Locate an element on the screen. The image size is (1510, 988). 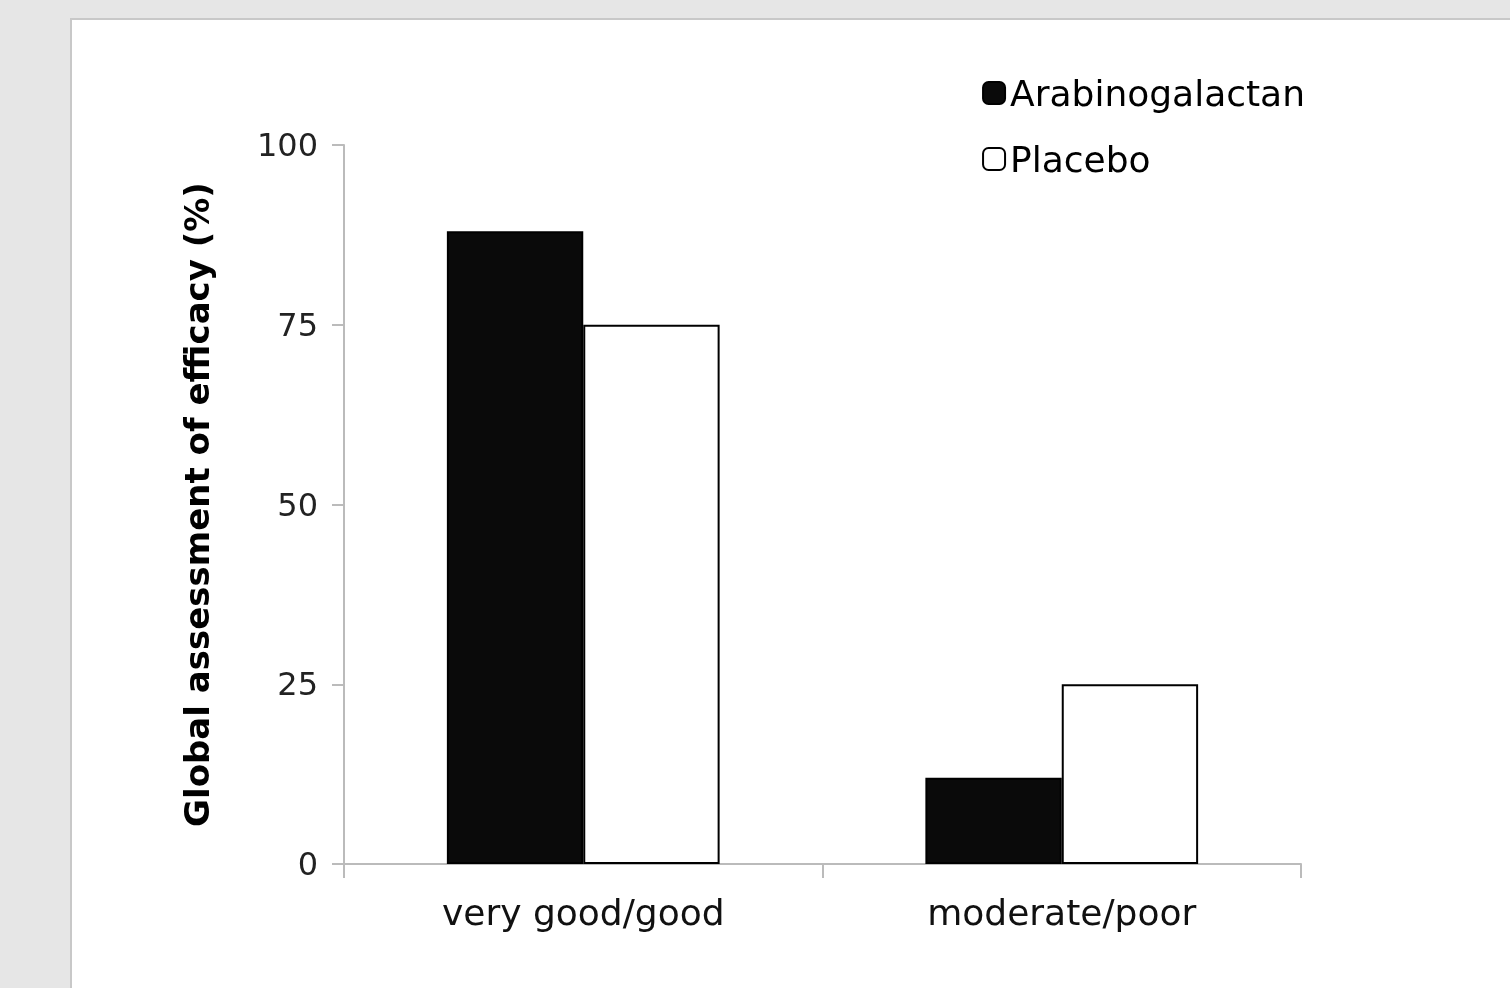
x-tick-label: very good/good is located at coordinates (583, 912).